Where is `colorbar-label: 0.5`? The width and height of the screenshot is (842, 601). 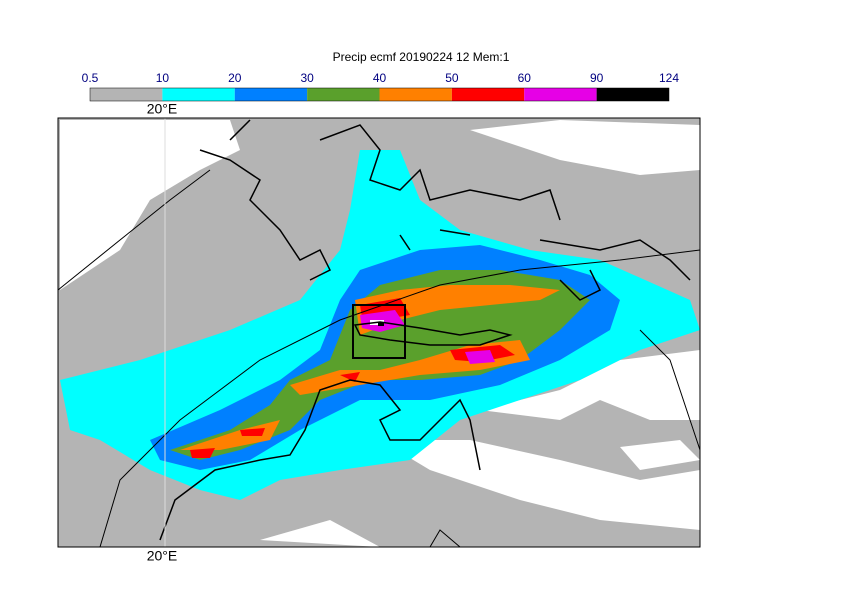
colorbar-label: 0.5 is located at coordinates (90, 78).